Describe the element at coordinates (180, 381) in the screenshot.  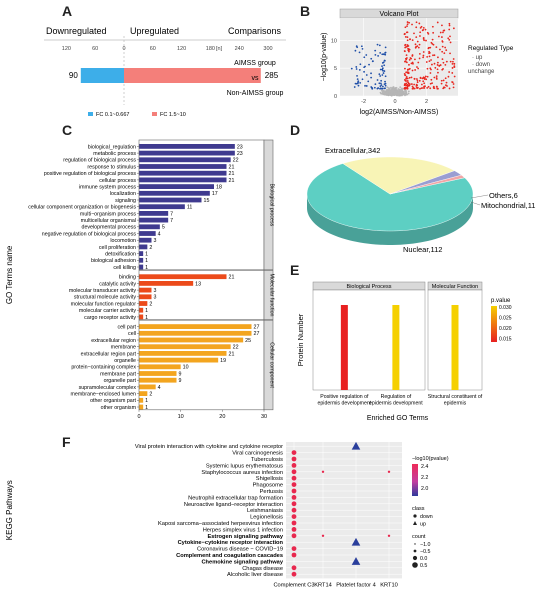
I see `go-value: 9` at that location.